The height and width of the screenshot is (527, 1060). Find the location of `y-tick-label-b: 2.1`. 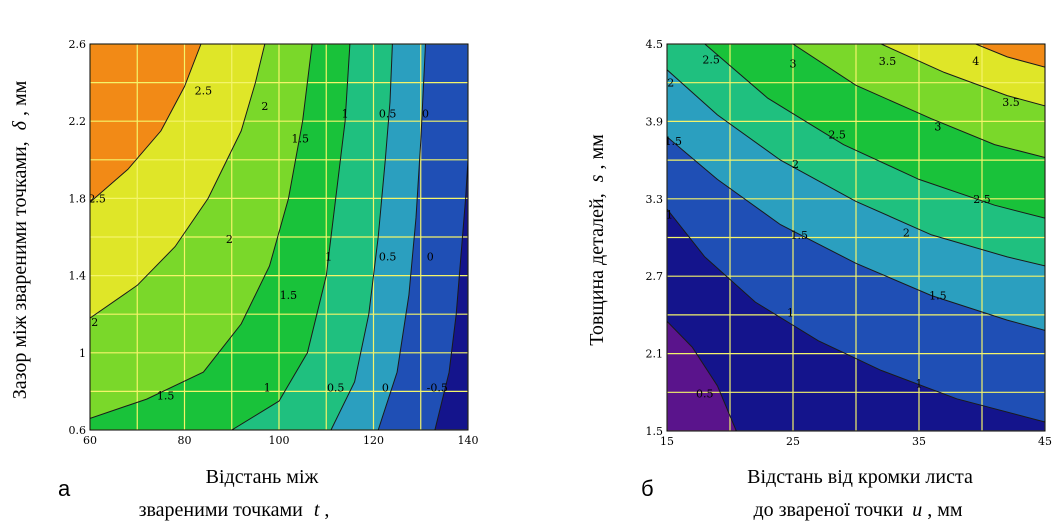

y-tick-label-b: 2.1 is located at coordinates (655, 354).